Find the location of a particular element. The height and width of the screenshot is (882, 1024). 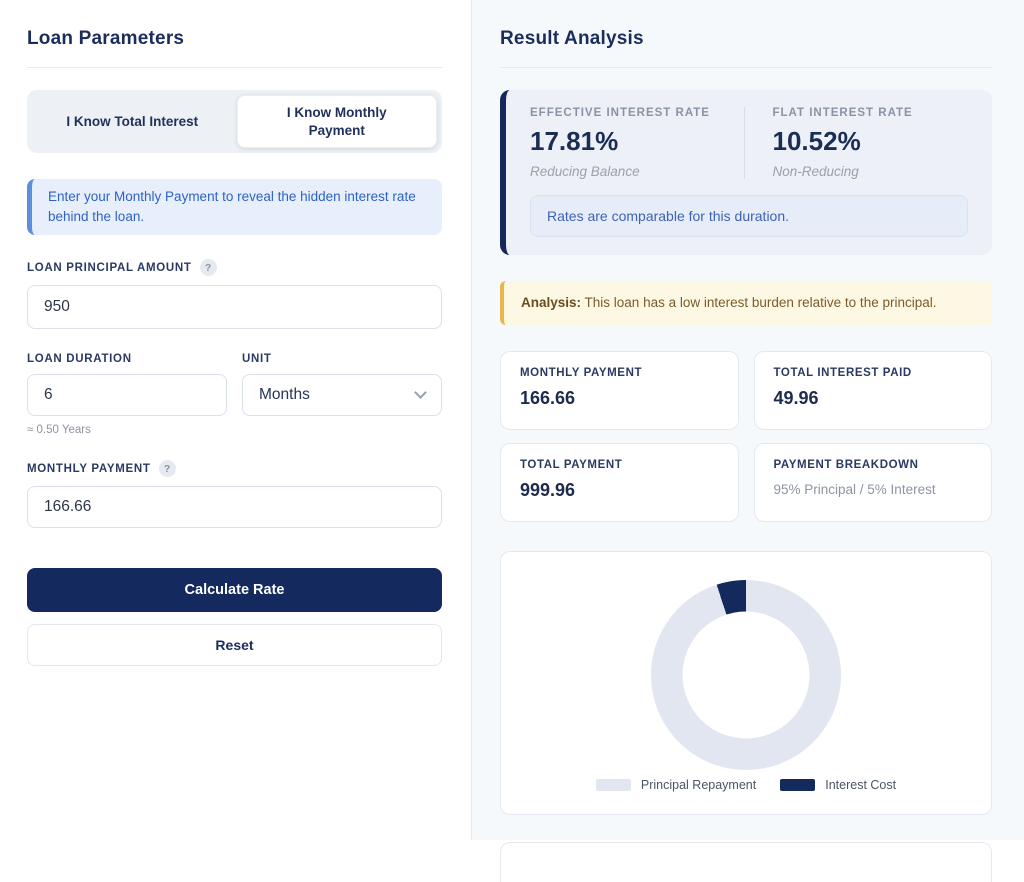

donut-chart-hole is located at coordinates (746, 675).